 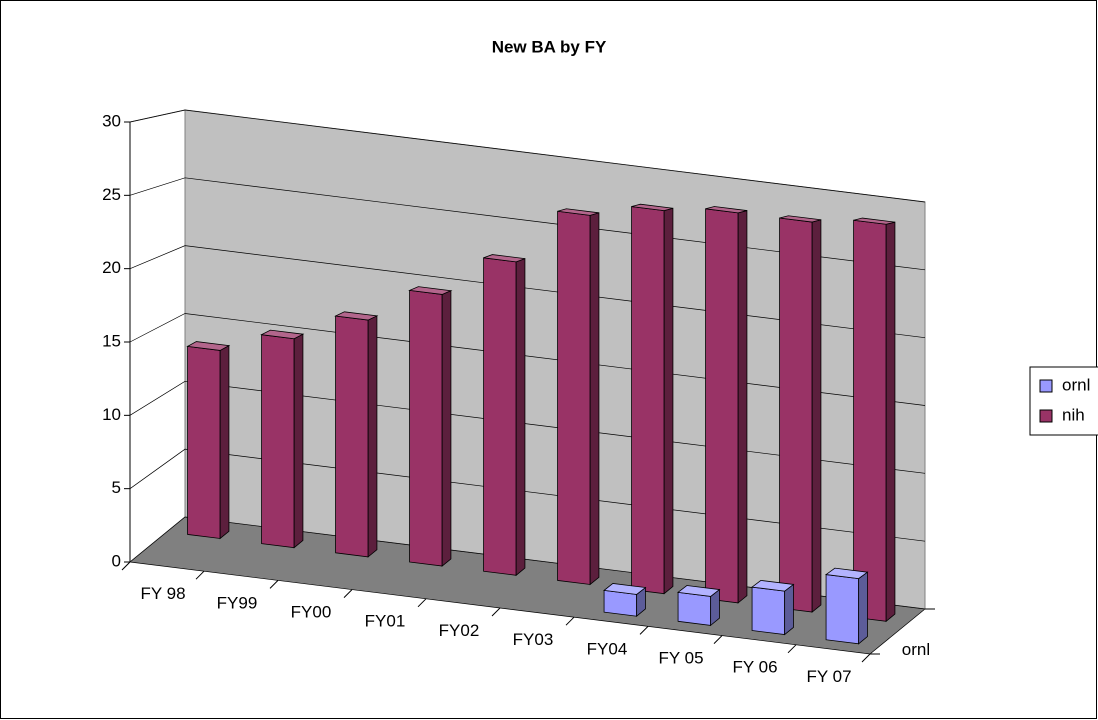 What do you see at coordinates (533, 639) in the screenshot?
I see `x-tick-label: FY03` at bounding box center [533, 639].